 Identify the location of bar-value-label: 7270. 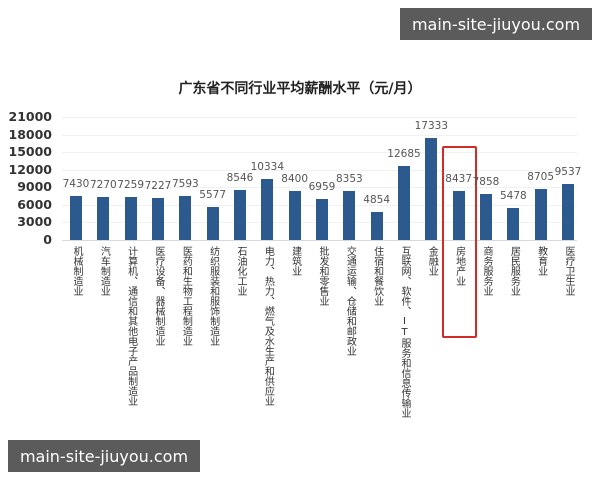
(103, 185).